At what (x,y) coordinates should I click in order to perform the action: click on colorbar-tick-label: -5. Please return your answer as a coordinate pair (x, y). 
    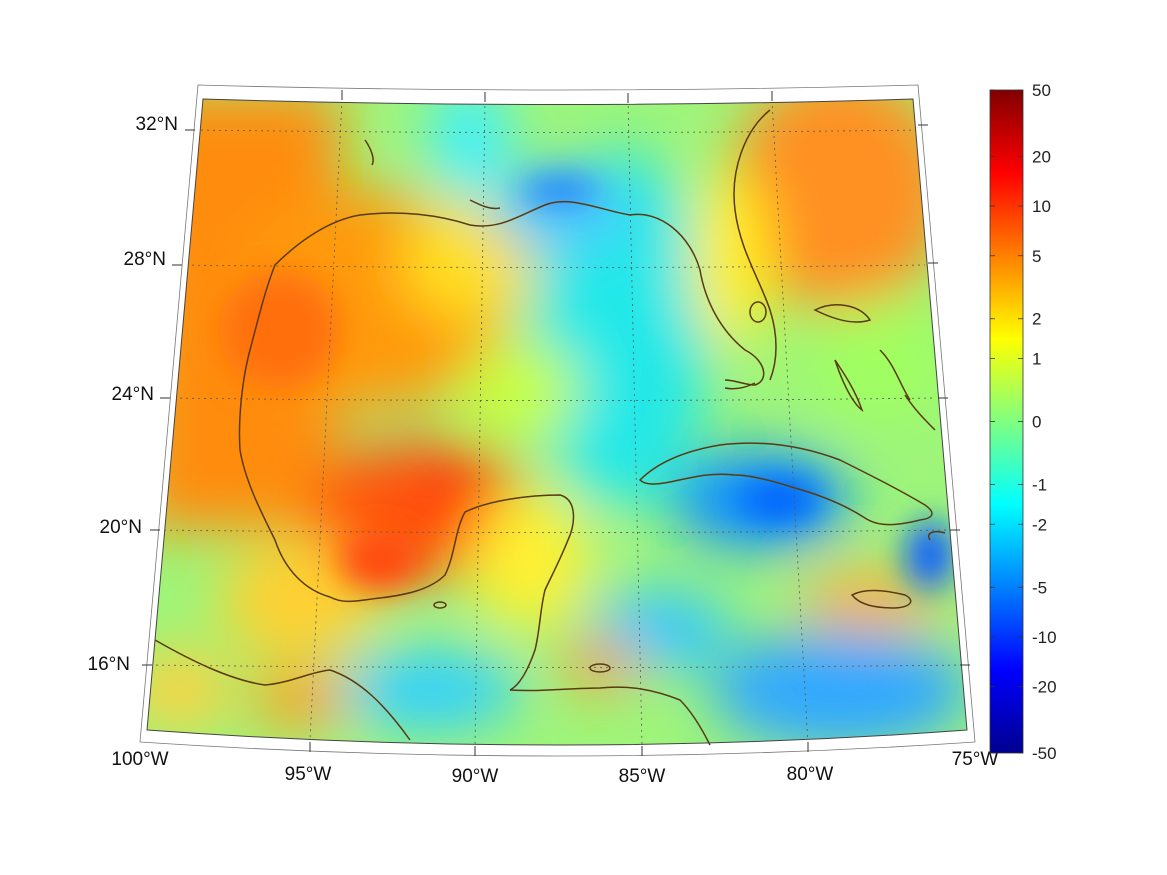
    Looking at the image, I should click on (1039, 587).